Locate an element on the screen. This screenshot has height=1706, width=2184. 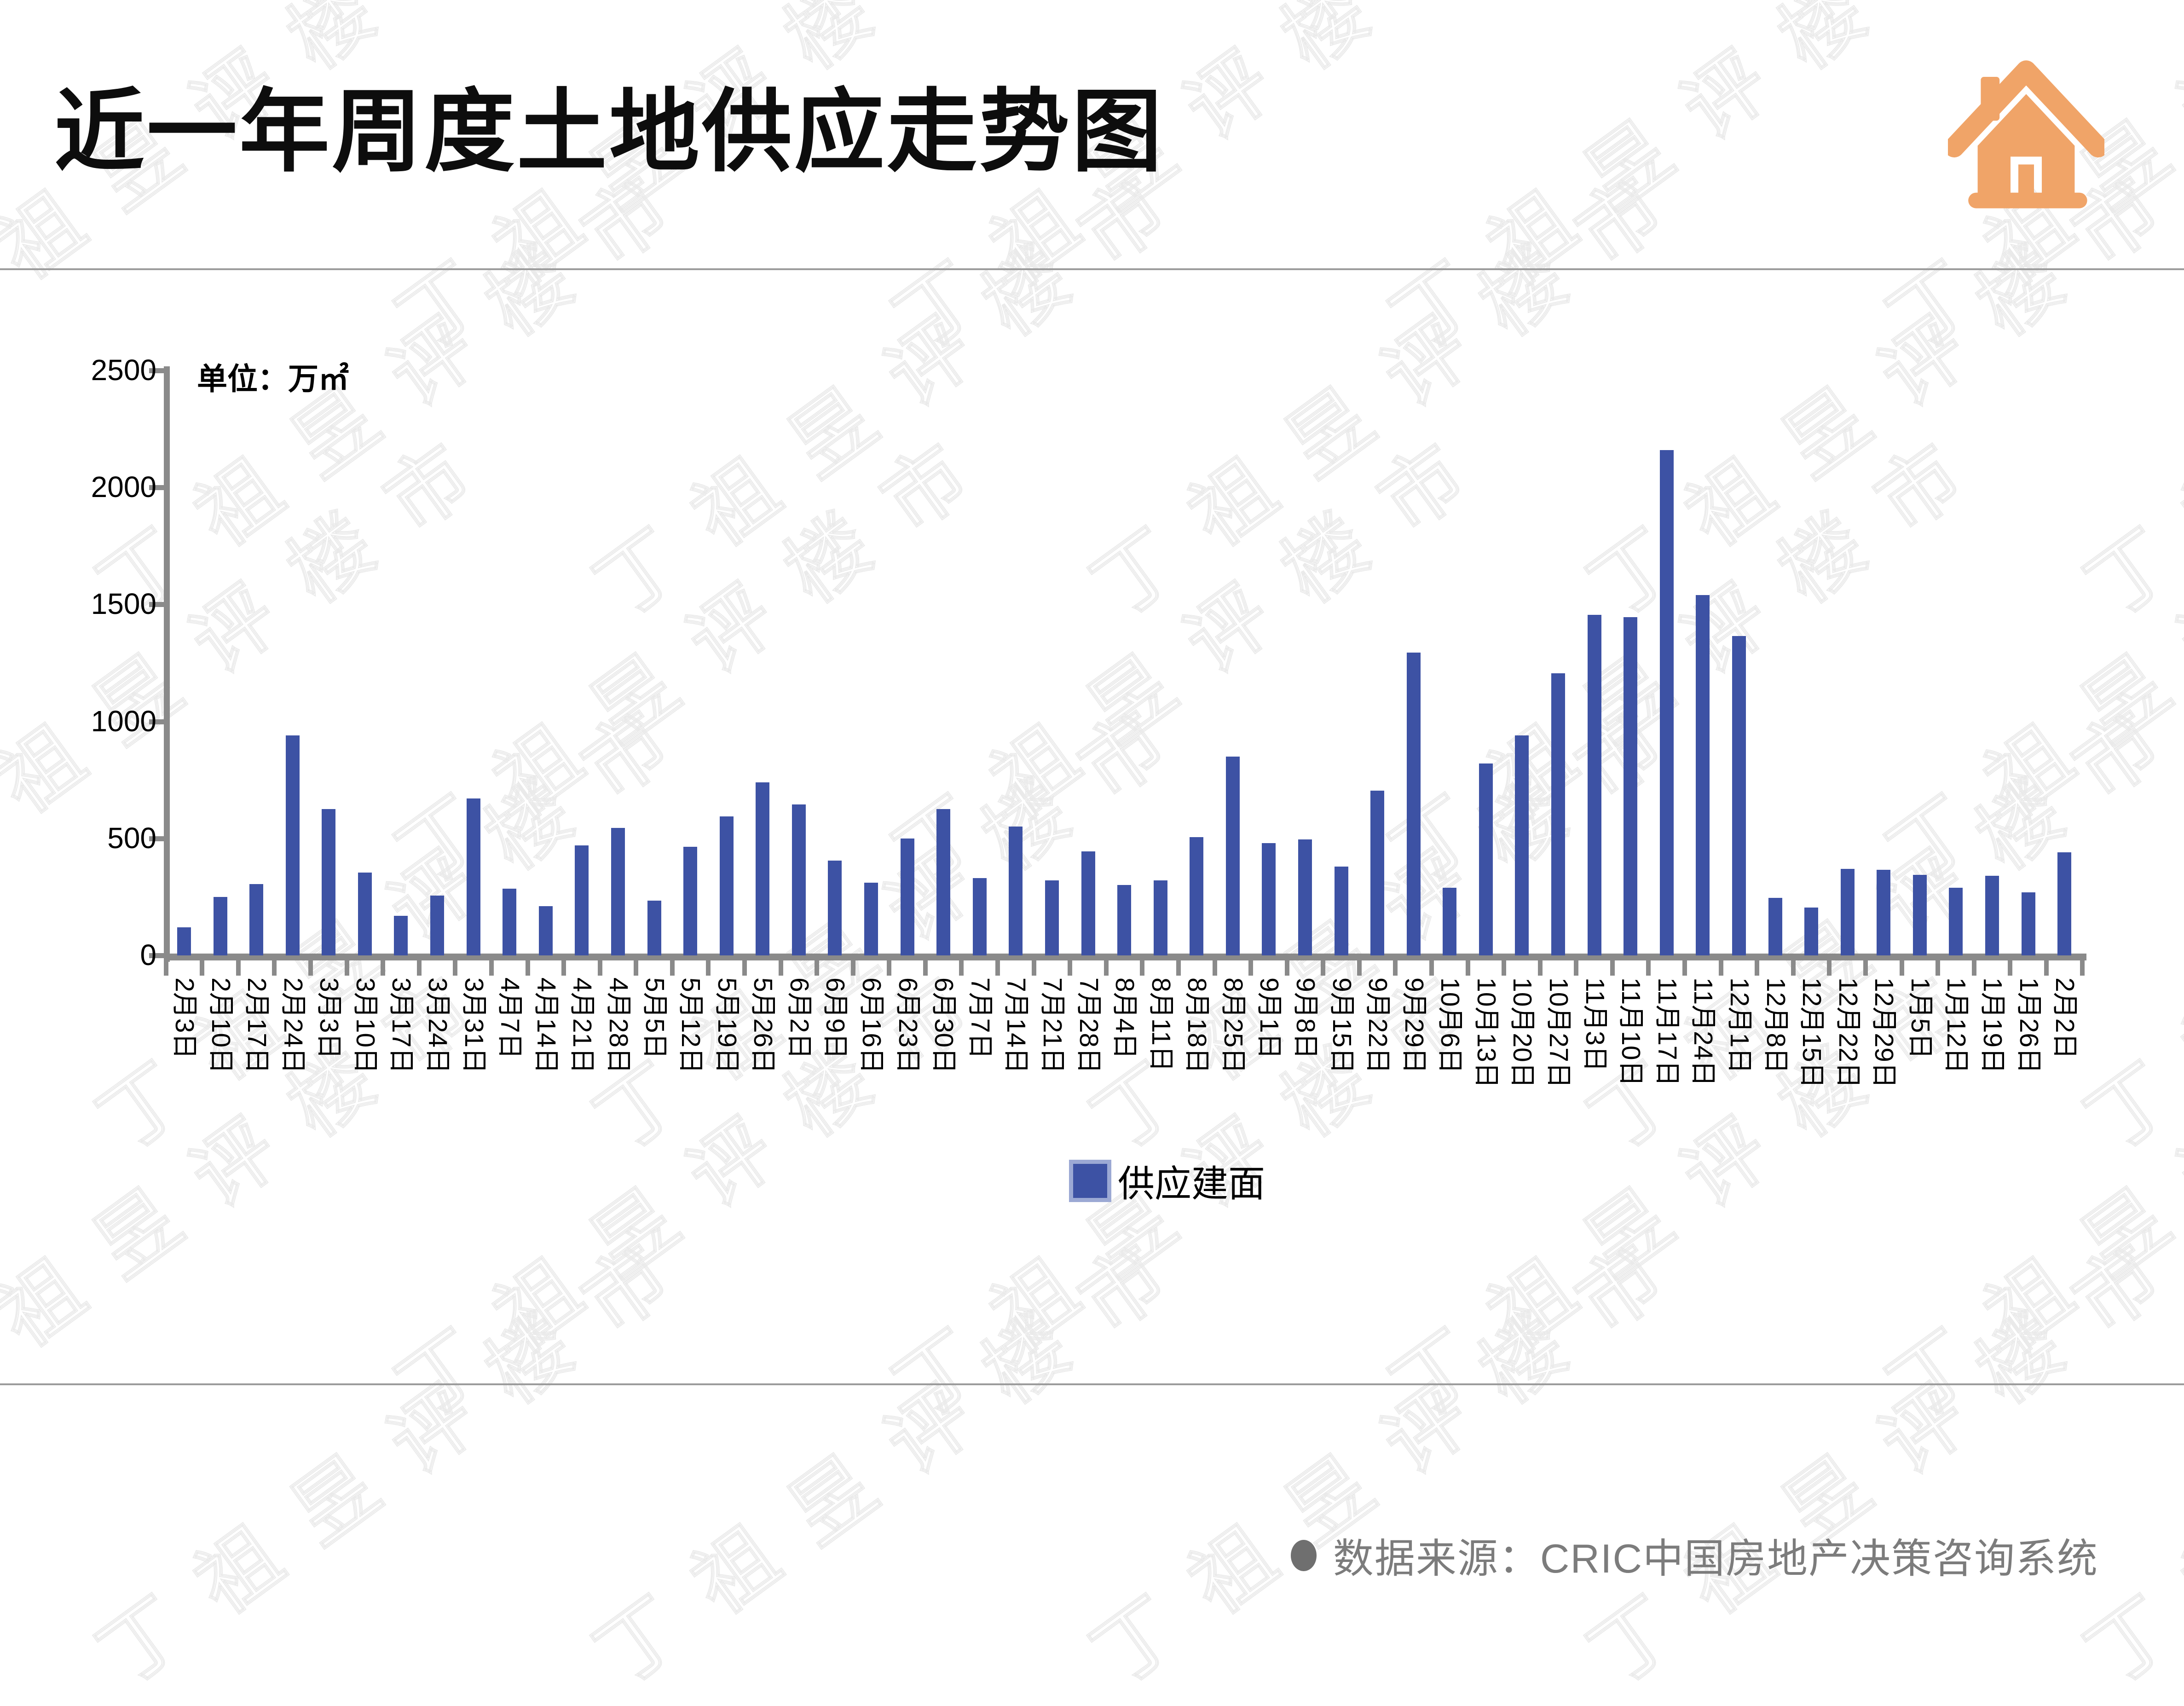
x-tick-label: 3月31日 is located at coordinates (474, 1025).